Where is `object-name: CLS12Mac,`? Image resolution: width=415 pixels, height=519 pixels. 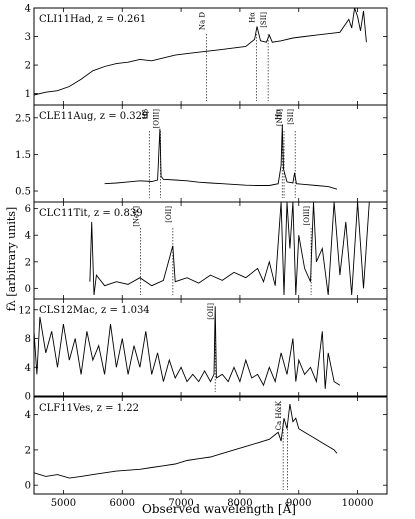
object-name: CLS12Mac, is located at coordinates (70, 310).